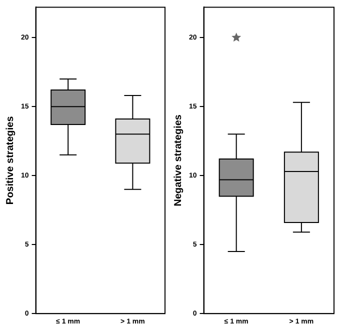  Describe the element at coordinates (10, 160) in the screenshot. I see `y-axis-title: Positive strategies` at that location.